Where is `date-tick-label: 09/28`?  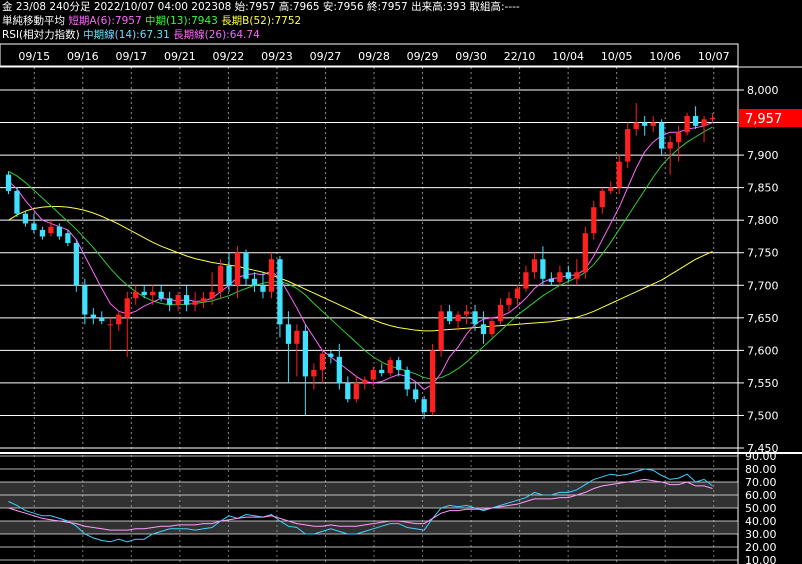
date-tick-label: 09/28 is located at coordinates (374, 56).